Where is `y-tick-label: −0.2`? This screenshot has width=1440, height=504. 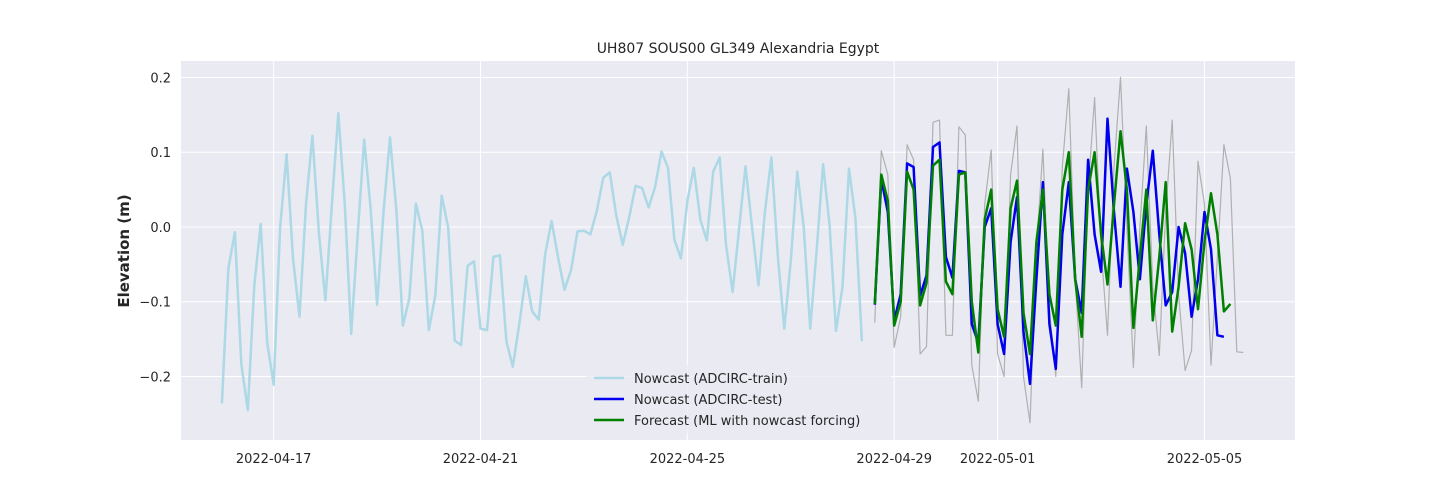 y-tick-label: −0.2 is located at coordinates (155, 377).